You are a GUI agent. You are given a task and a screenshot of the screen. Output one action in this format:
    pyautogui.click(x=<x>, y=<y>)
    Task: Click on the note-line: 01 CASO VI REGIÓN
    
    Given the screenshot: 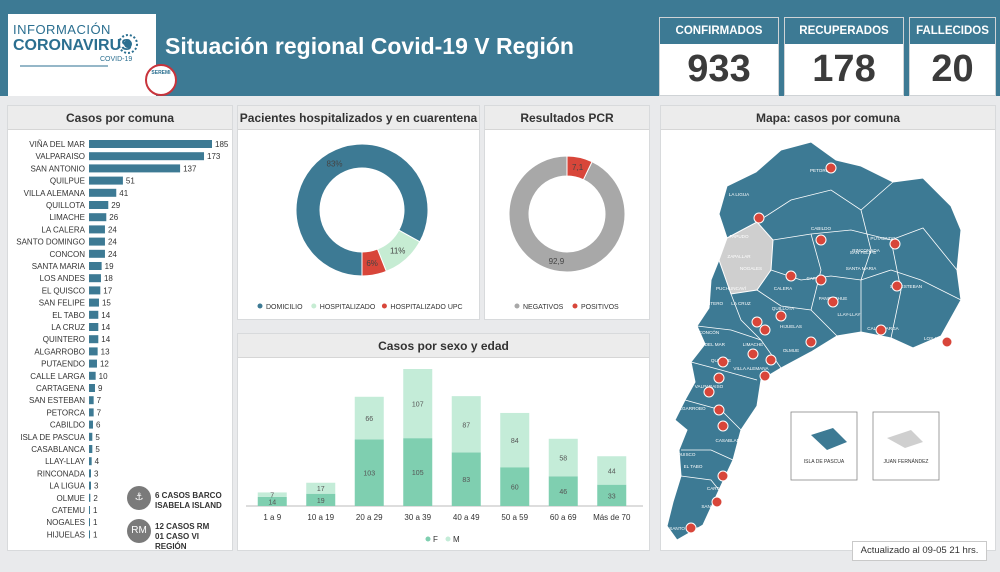 What is the action you would take?
    pyautogui.click(x=177, y=541)
    